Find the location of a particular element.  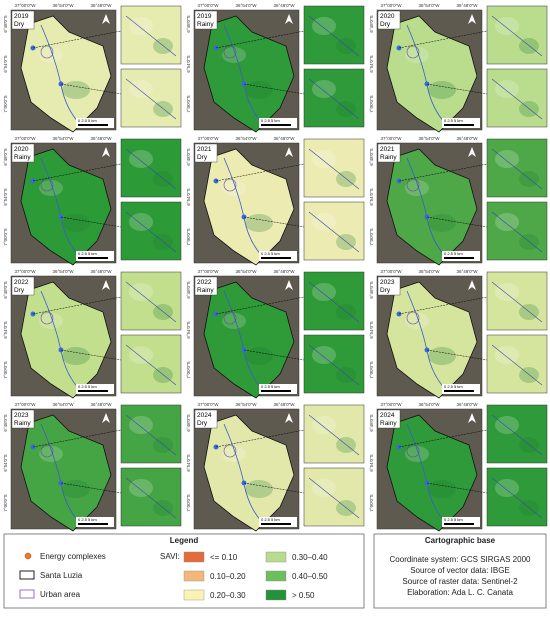

savi-label: 0.40–0.50 is located at coordinates (310, 576).